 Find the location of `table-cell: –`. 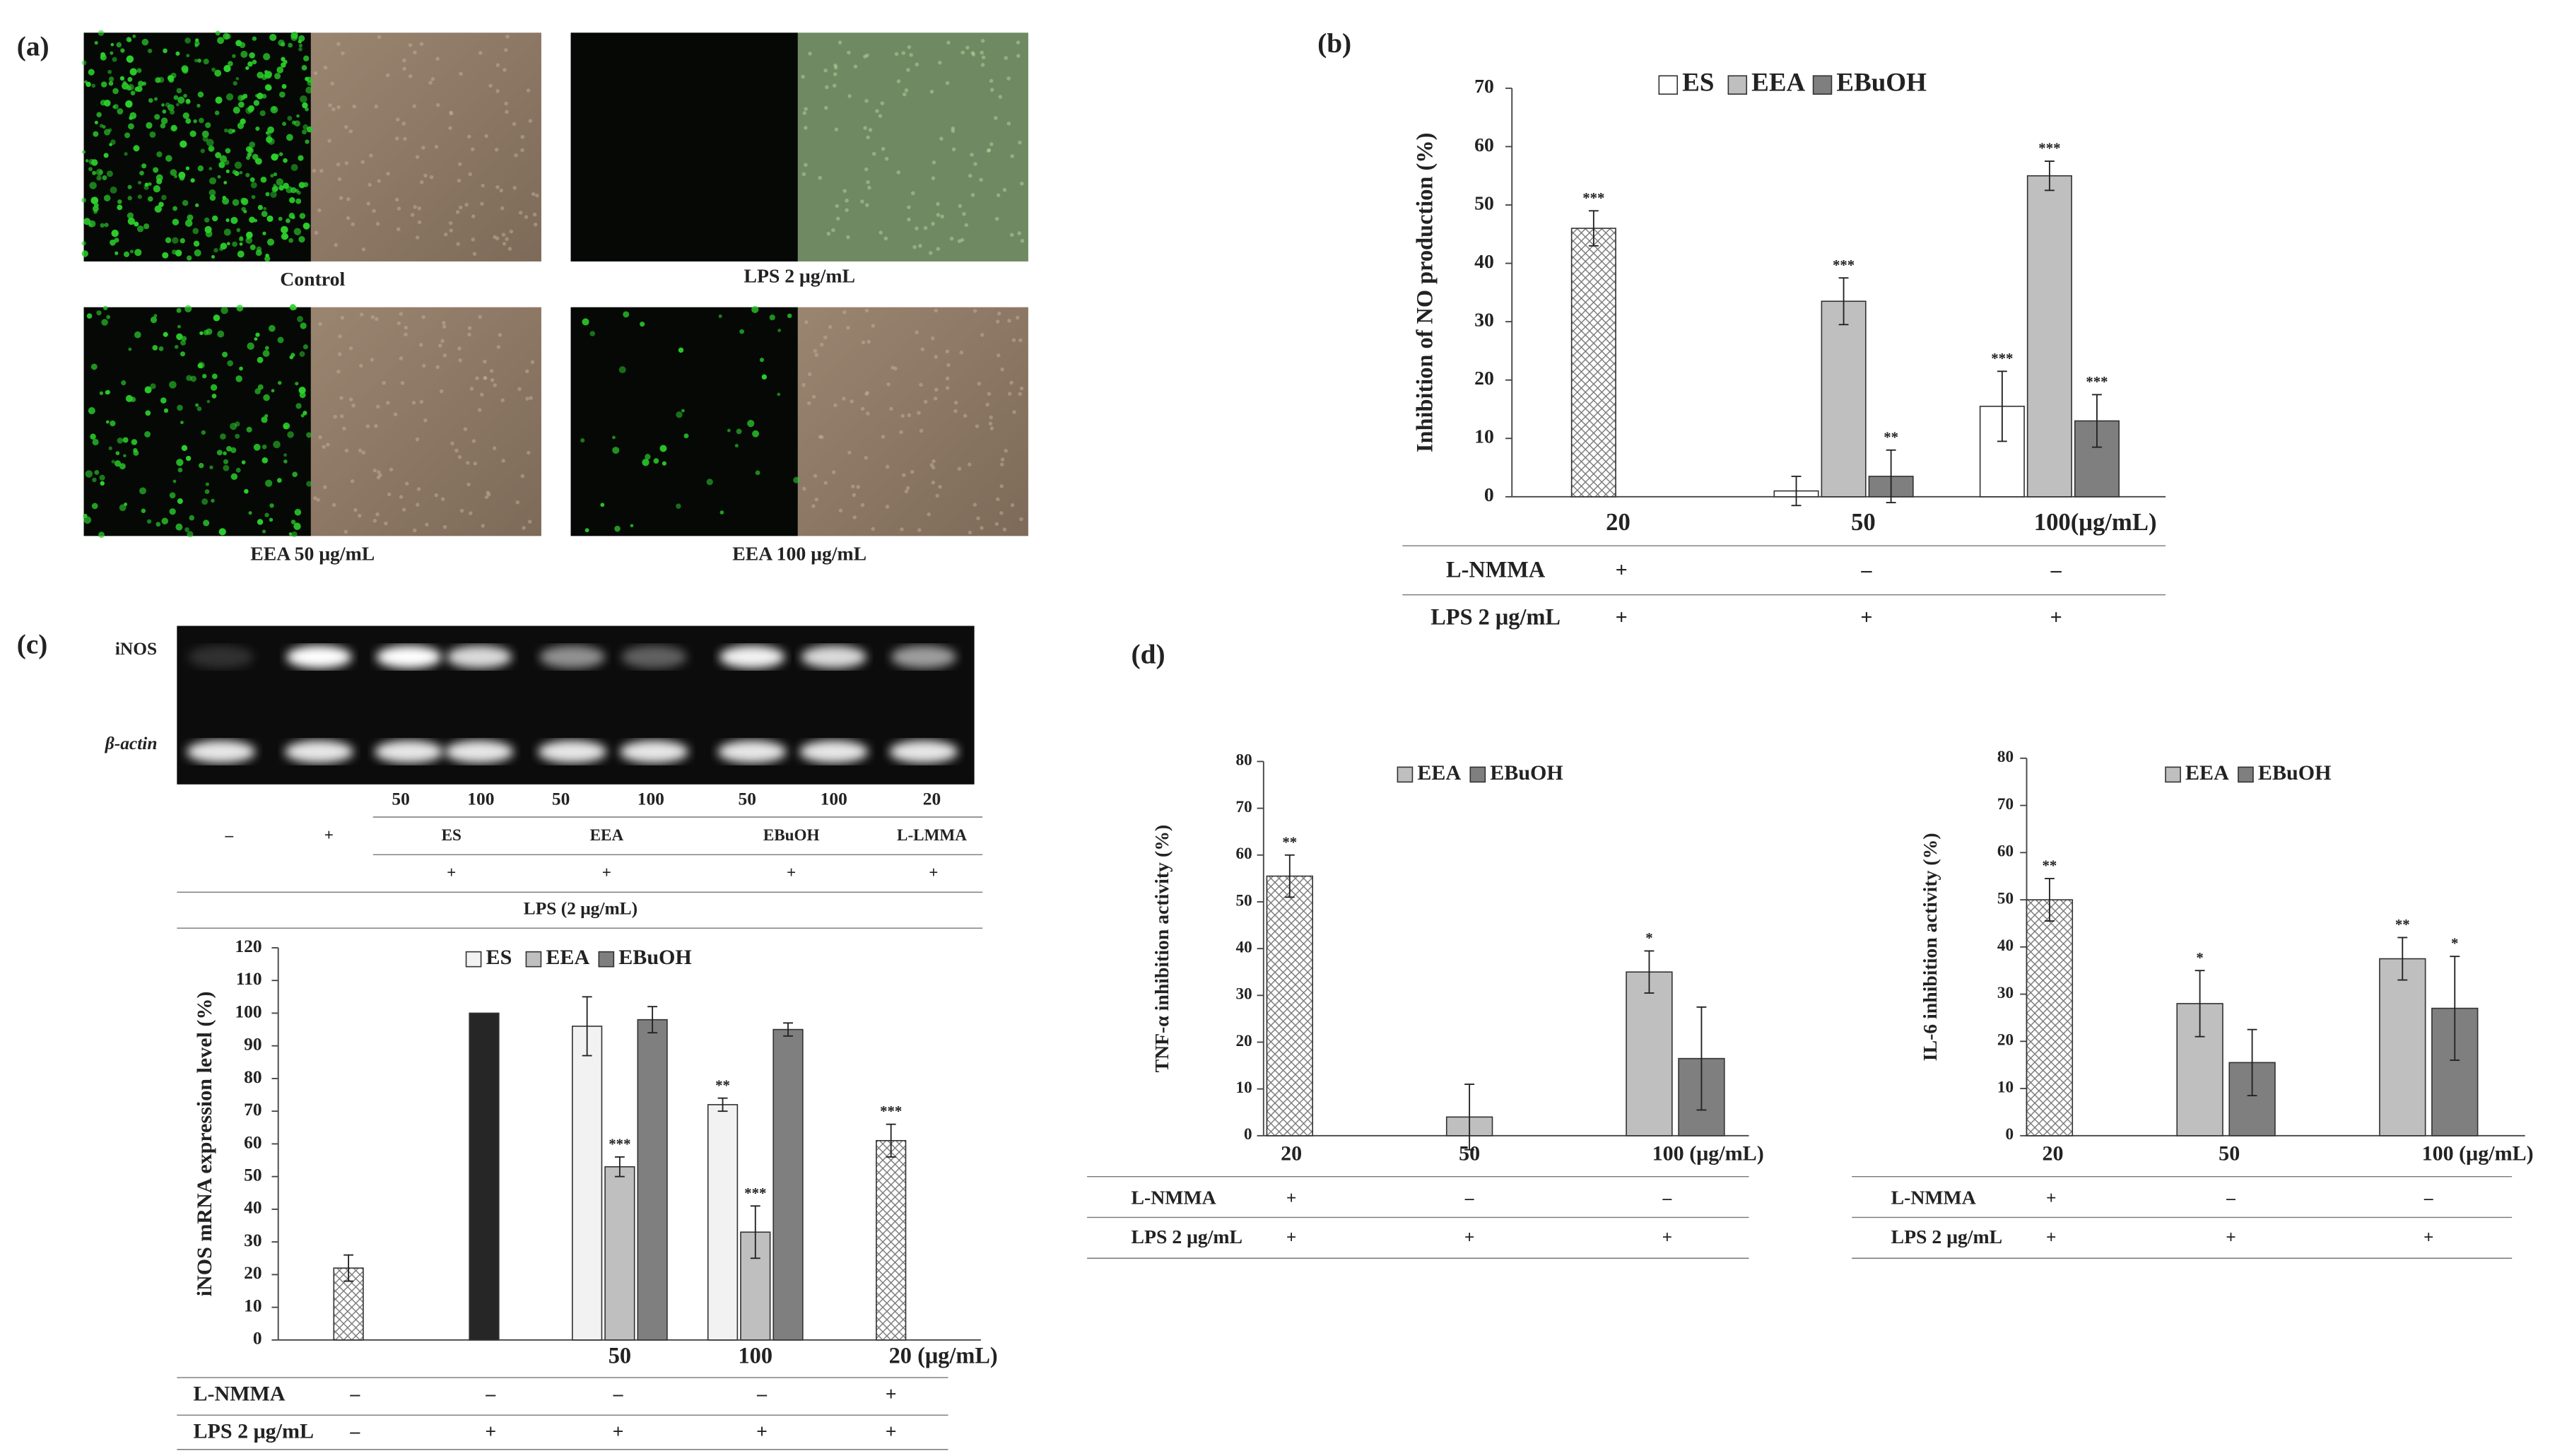

table-cell: – is located at coordinates (490, 1394).